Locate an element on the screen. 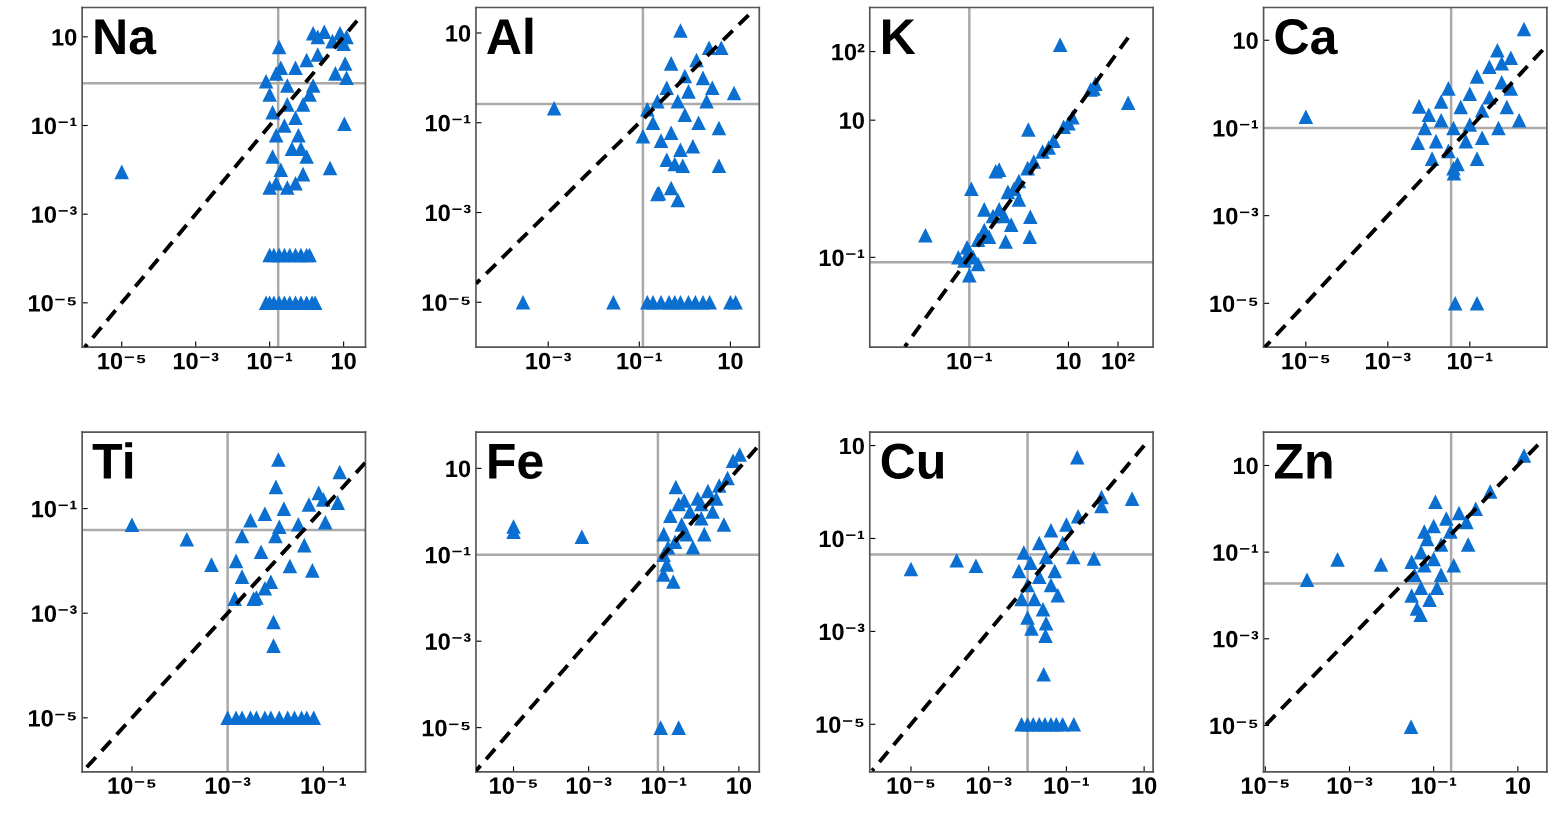 The height and width of the screenshot is (829, 1550). chart-title: Al is located at coordinates (510, 35).